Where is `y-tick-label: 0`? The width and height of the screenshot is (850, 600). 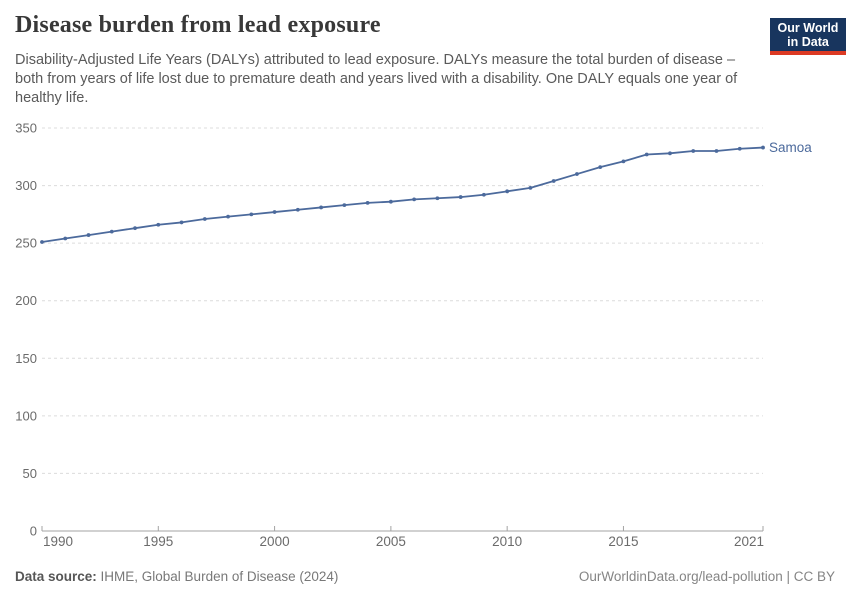 y-tick-label: 0 is located at coordinates (33, 531).